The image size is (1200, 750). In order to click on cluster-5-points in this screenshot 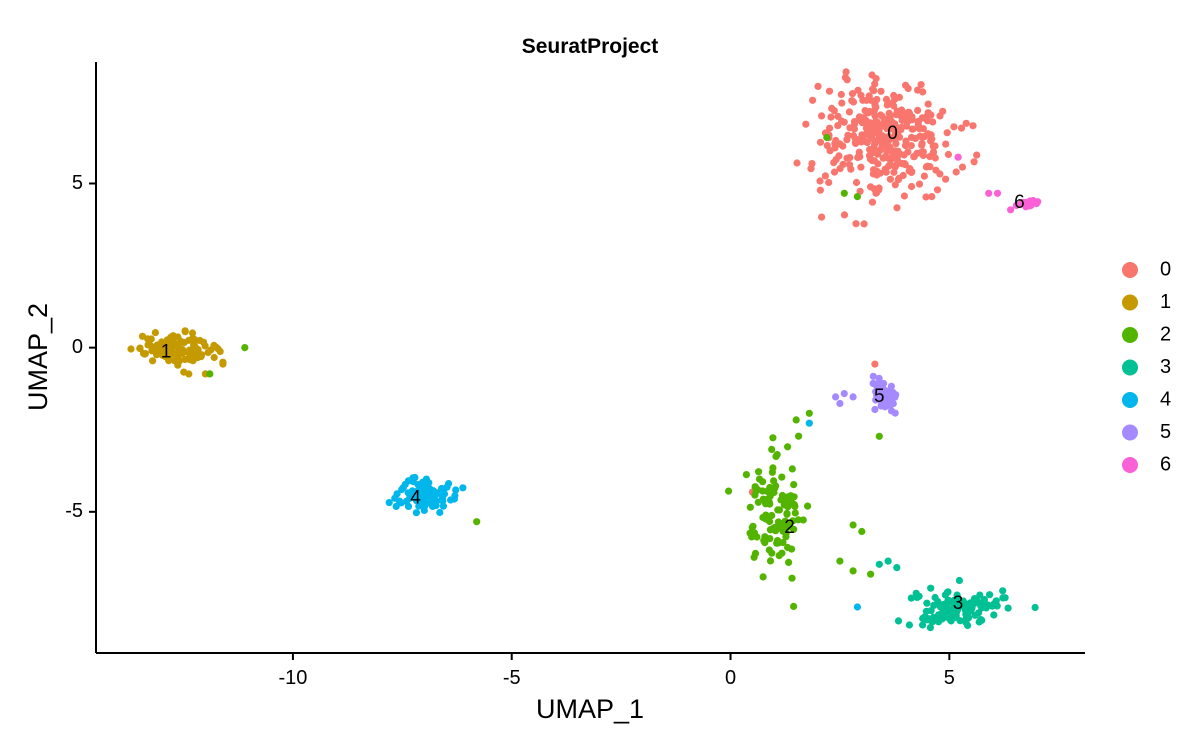, I will do `click(866, 394)`.